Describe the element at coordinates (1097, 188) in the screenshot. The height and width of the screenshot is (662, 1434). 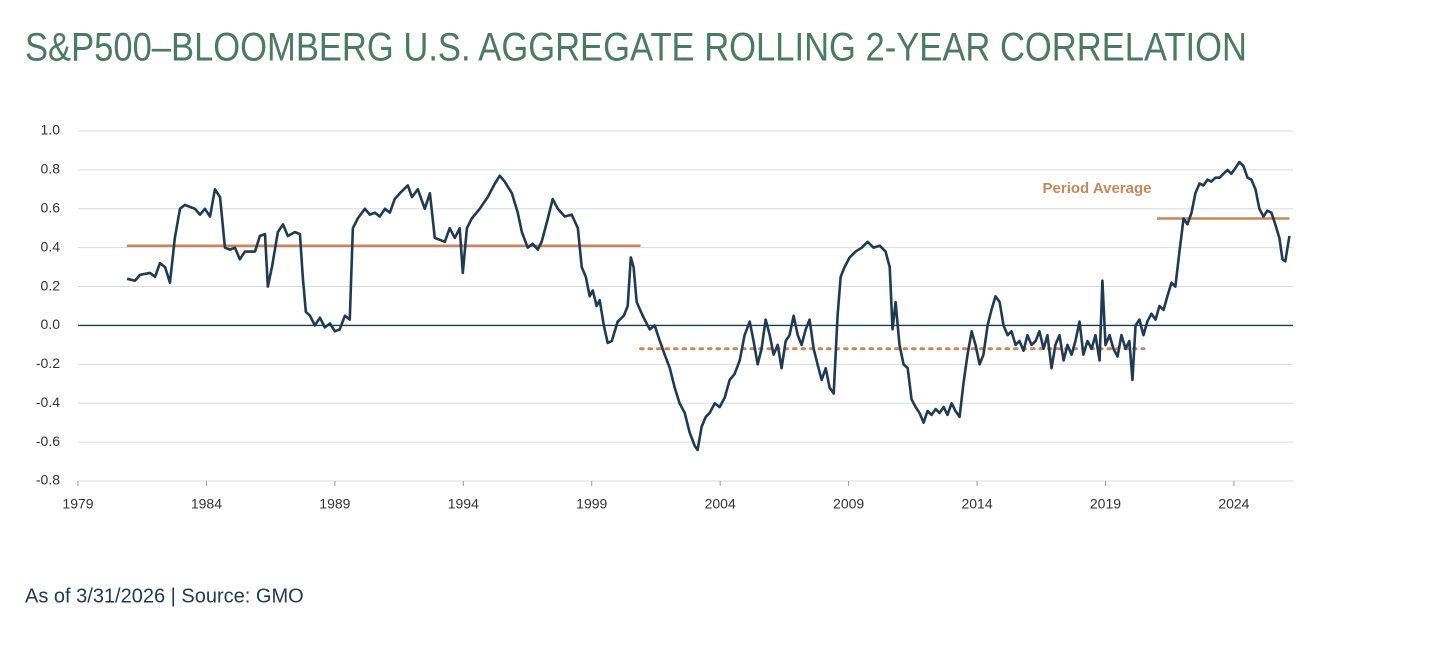
I see `annotation: Period Average` at that location.